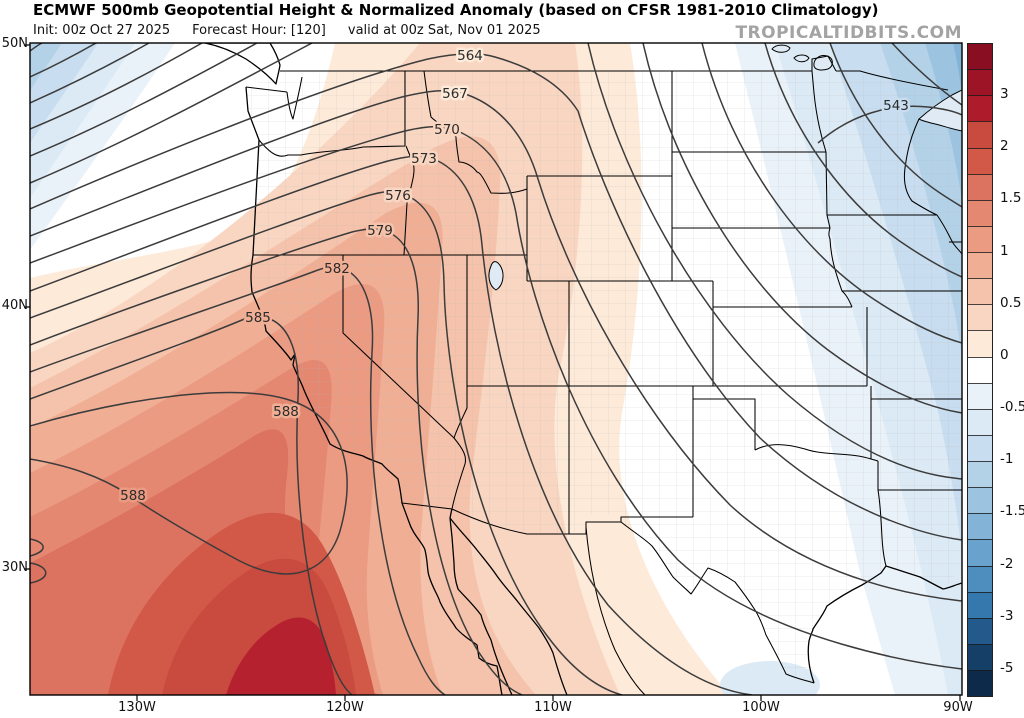 Image resolution: width=1024 pixels, height=718 pixels. Describe the element at coordinates (761, 707) in the screenshot. I see `lon-tick-label: 100W` at that location.